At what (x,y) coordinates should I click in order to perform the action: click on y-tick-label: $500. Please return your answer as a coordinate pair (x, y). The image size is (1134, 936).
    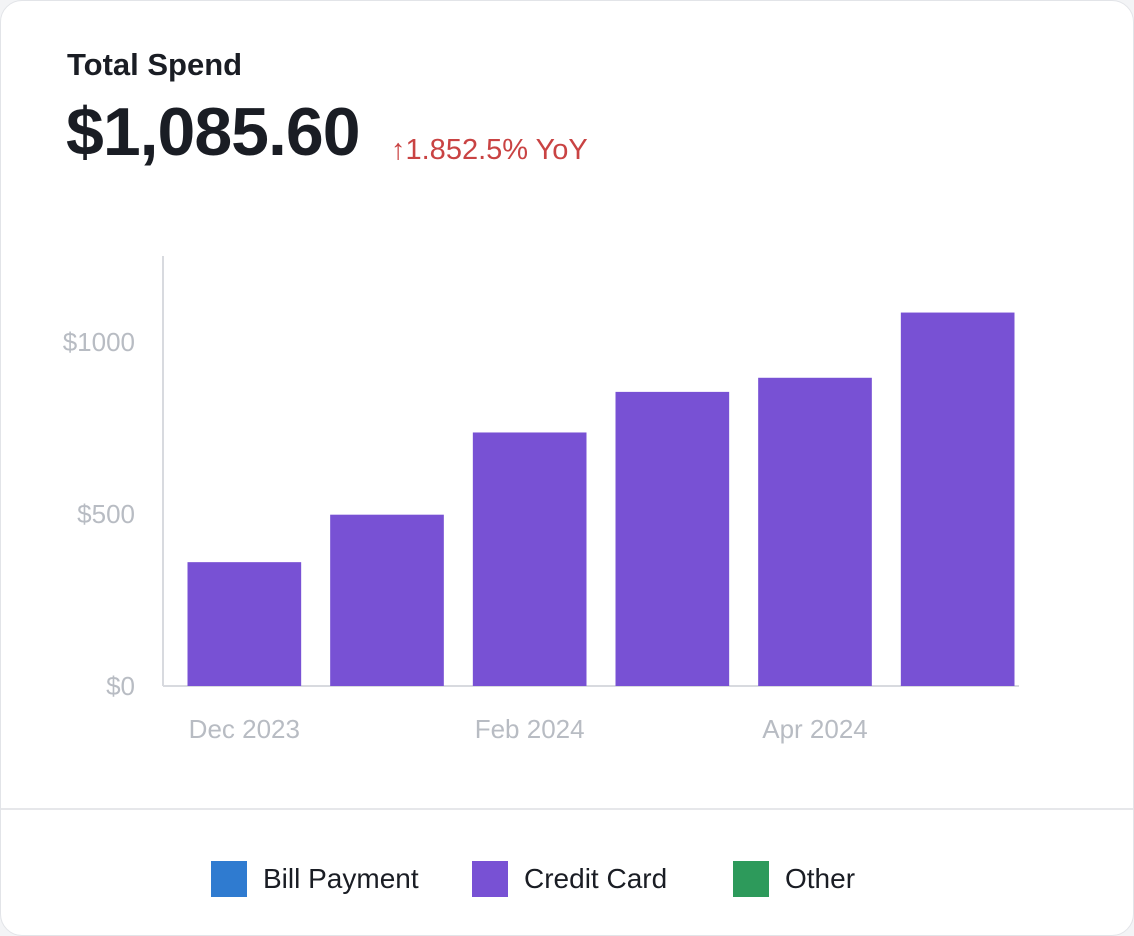
    Looking at the image, I should click on (106, 514).